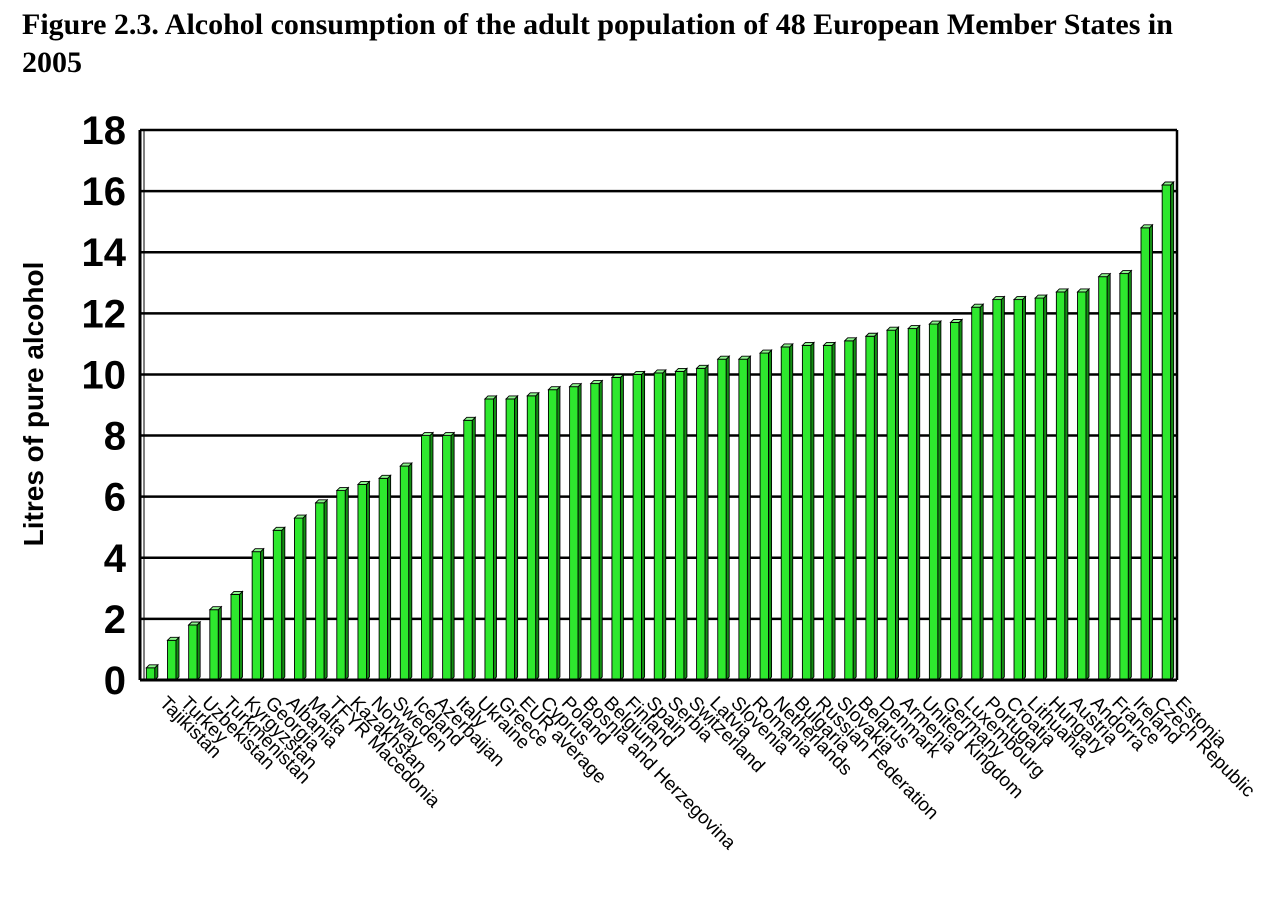  I want to click on y-tick-label: 2, so click(115, 620).